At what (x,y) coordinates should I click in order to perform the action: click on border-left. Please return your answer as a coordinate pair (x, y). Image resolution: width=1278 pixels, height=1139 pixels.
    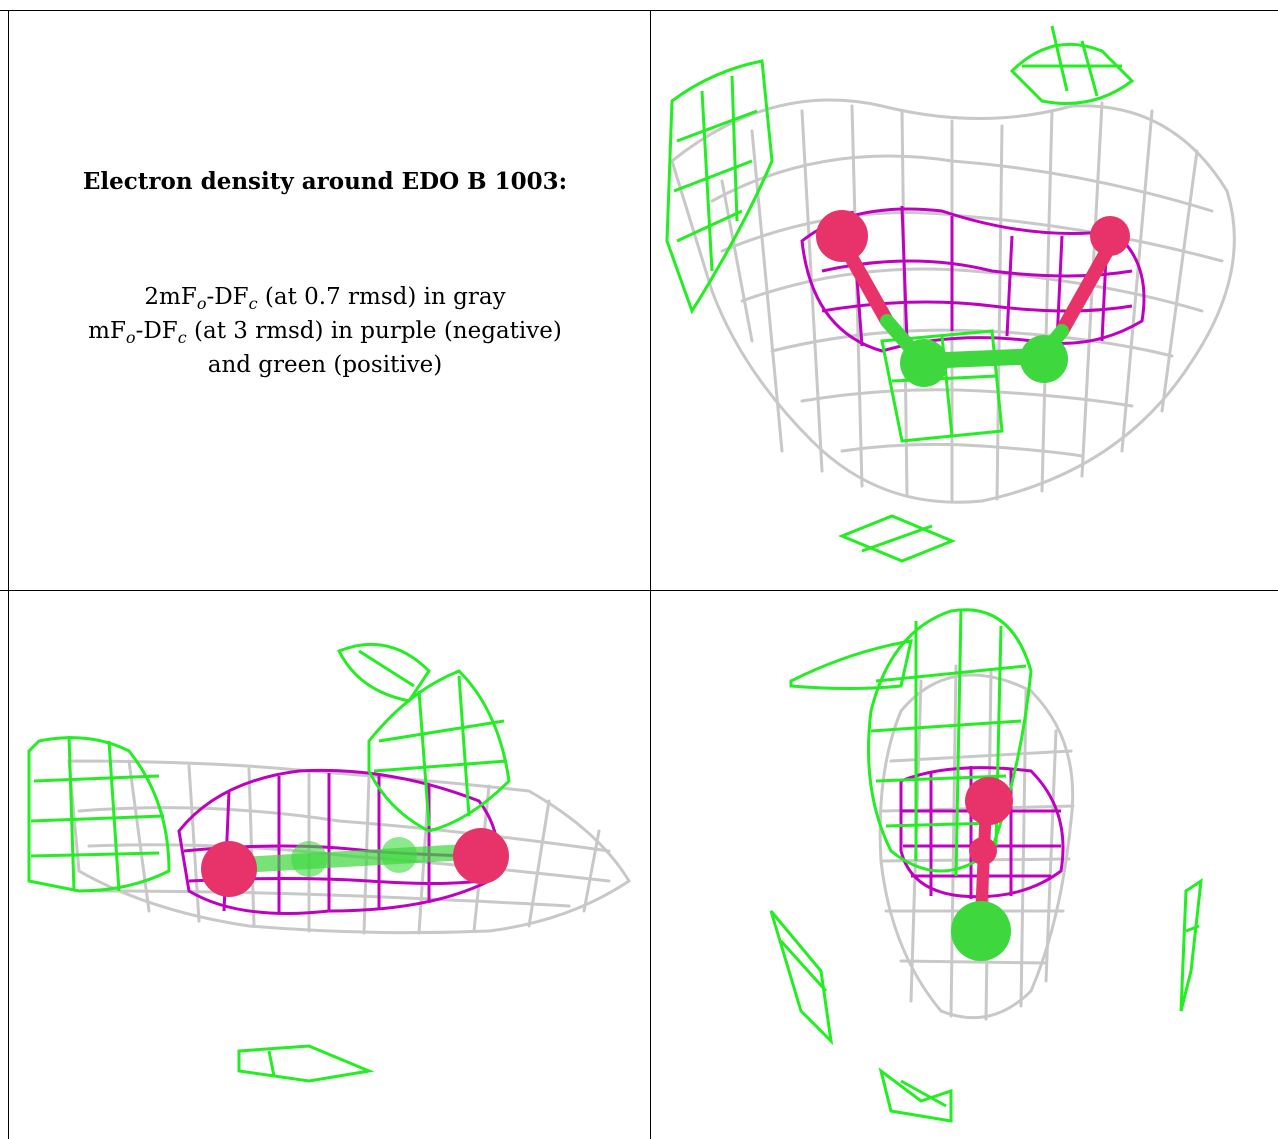
    Looking at the image, I should click on (8, 574).